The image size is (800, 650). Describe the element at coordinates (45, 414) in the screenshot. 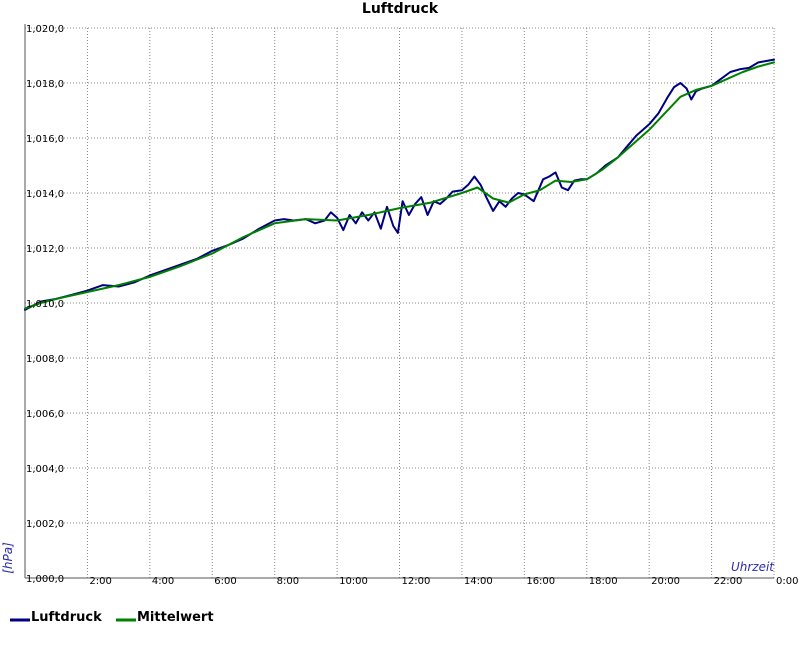

I see `y-tick-label-3: 1,006,0` at that location.